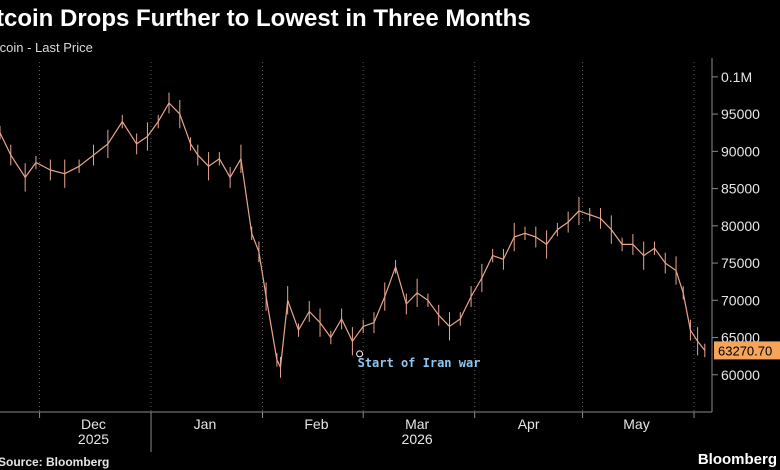  Describe the element at coordinates (737, 459) in the screenshot. I see `bloomberg-logo: Bloomberg` at that location.